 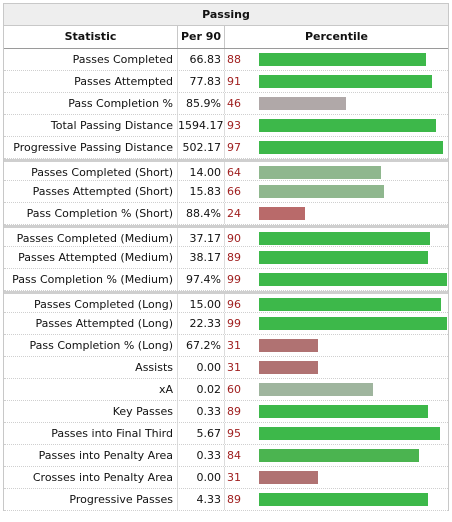 What do you see at coordinates (201, 81) in the screenshot?
I see `per90-value: 77.83` at bounding box center [201, 81].